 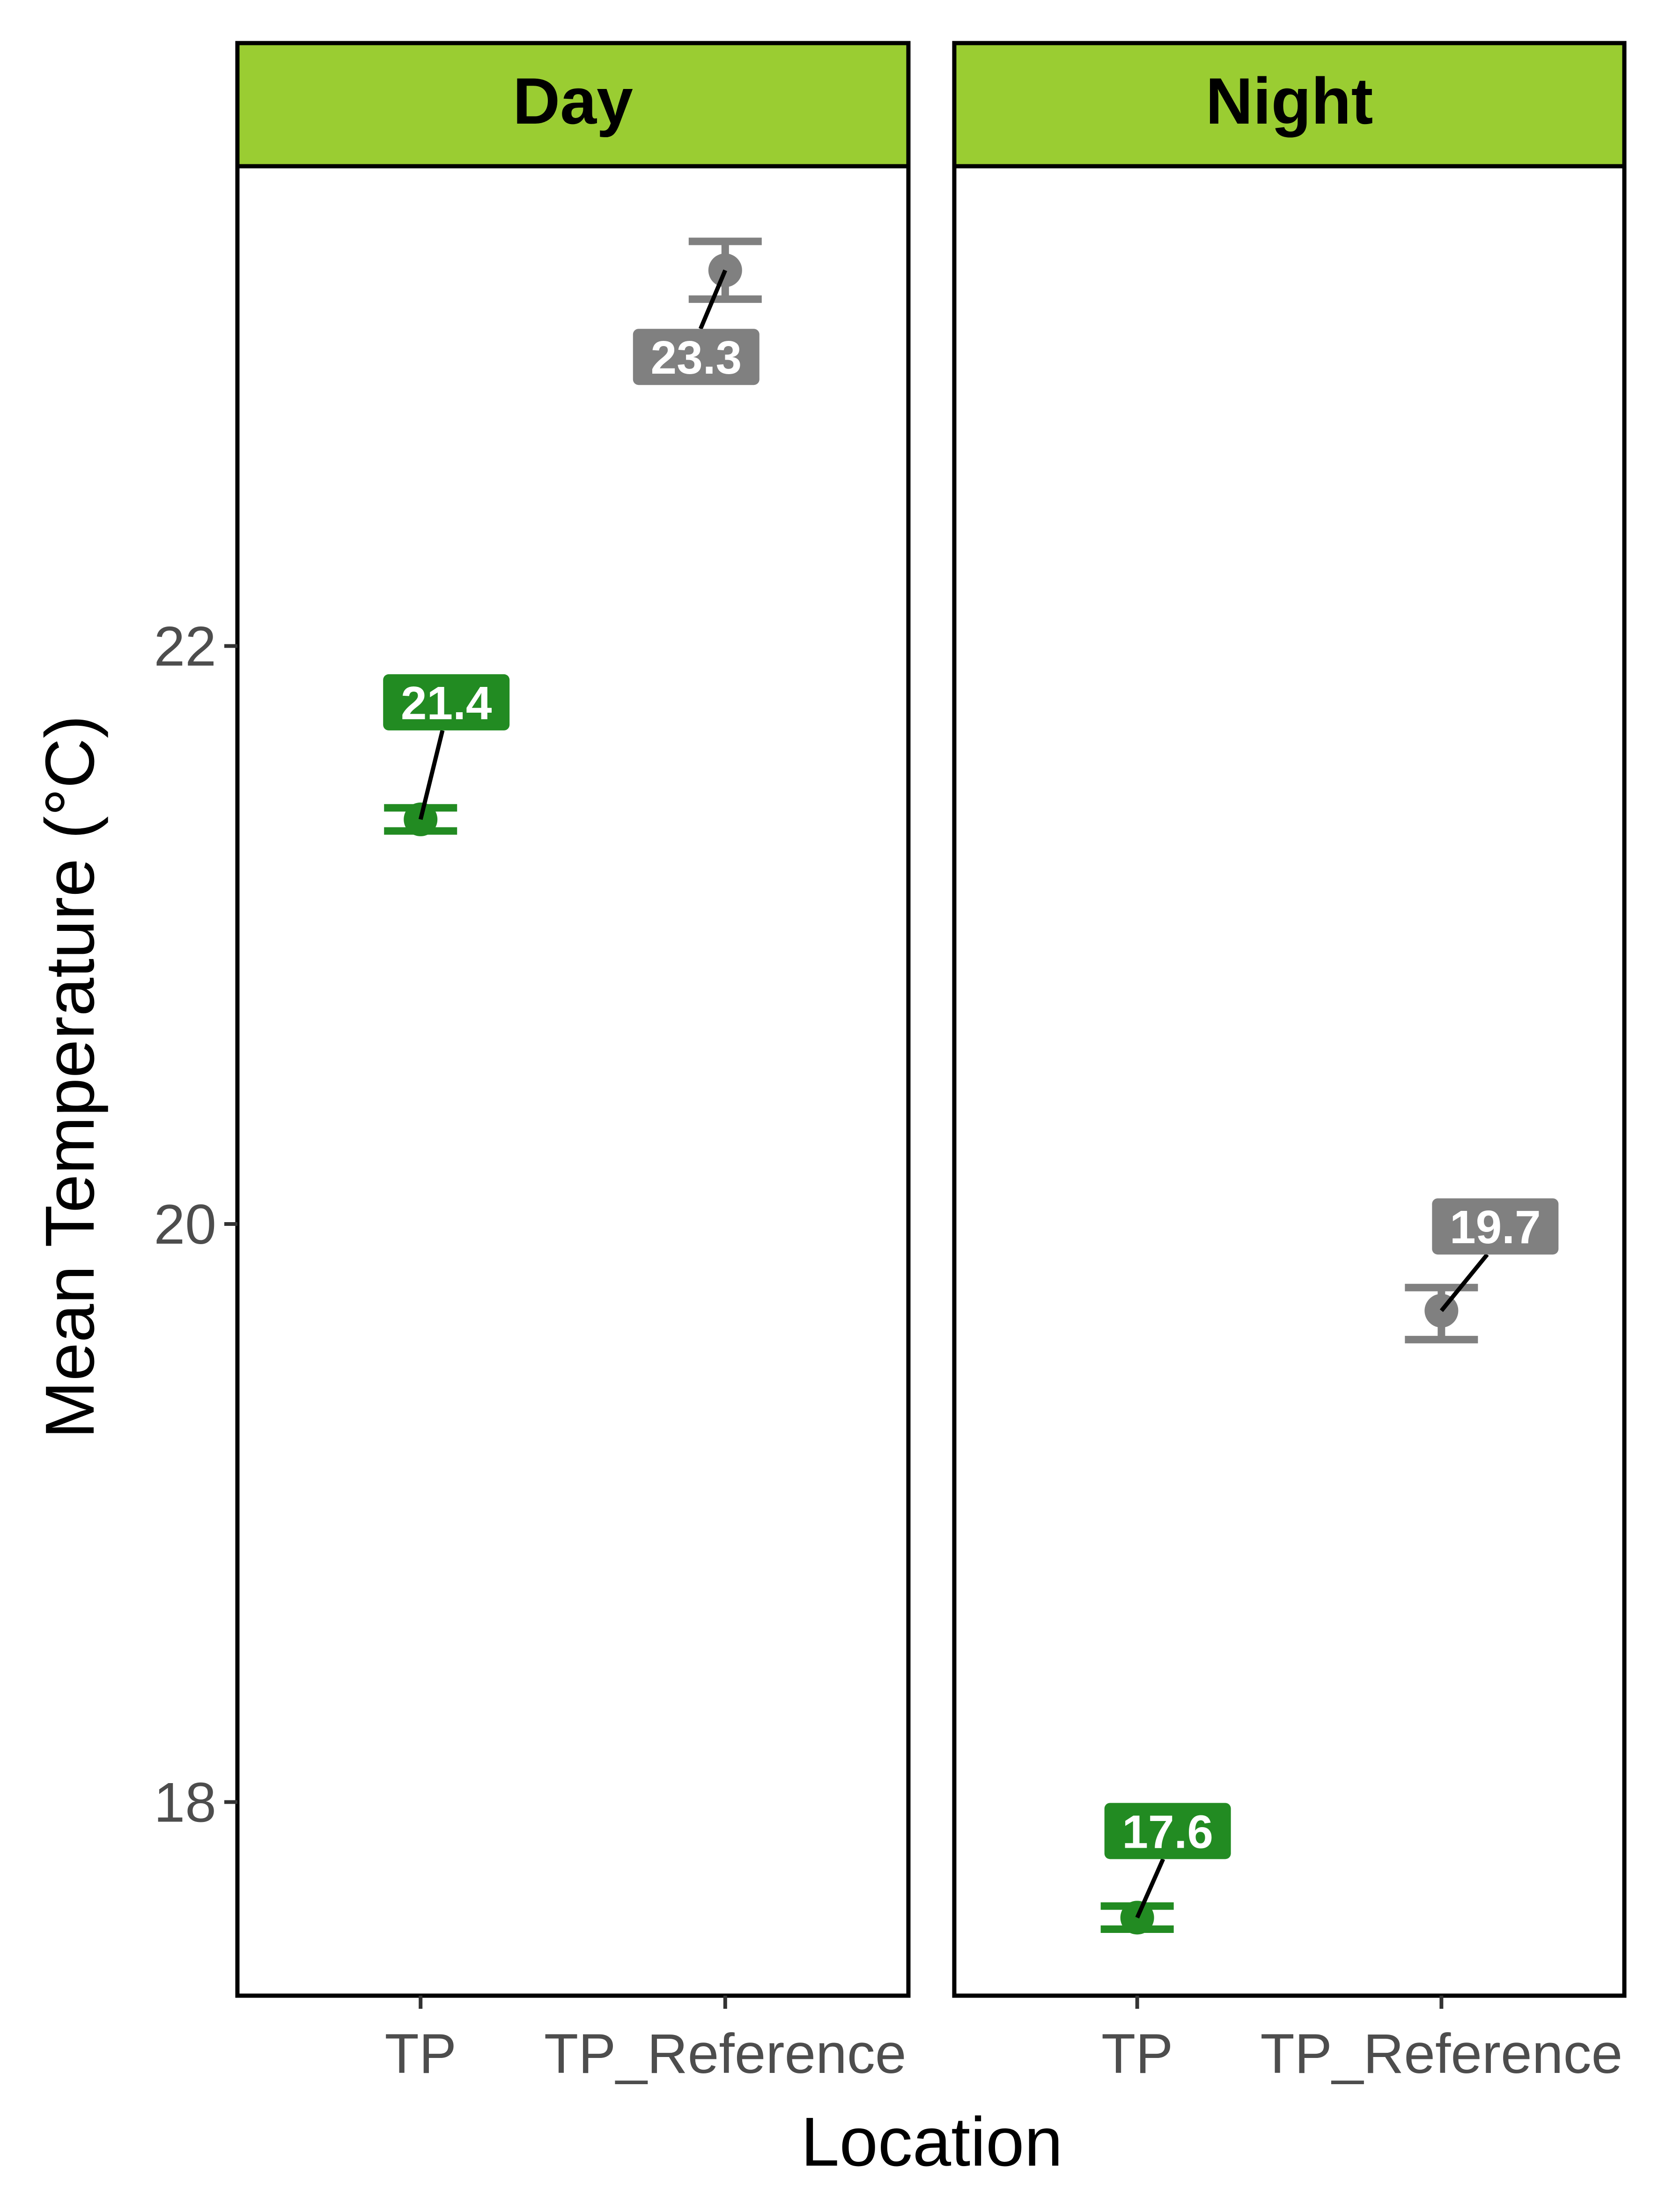 I want to click on data-label: 21.4, so click(x=447, y=703).